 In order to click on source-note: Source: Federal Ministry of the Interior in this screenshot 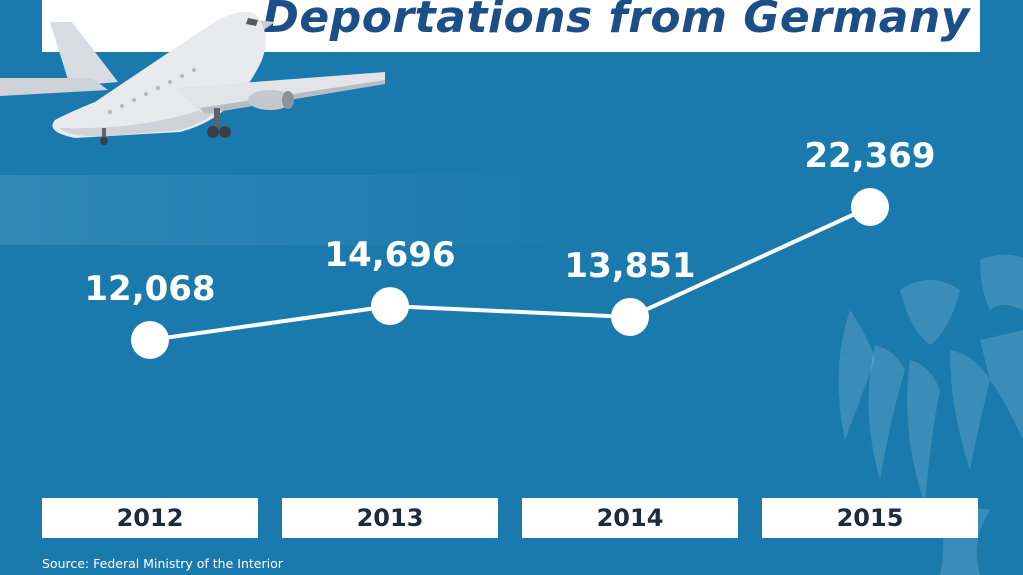, I will do `click(162, 563)`.